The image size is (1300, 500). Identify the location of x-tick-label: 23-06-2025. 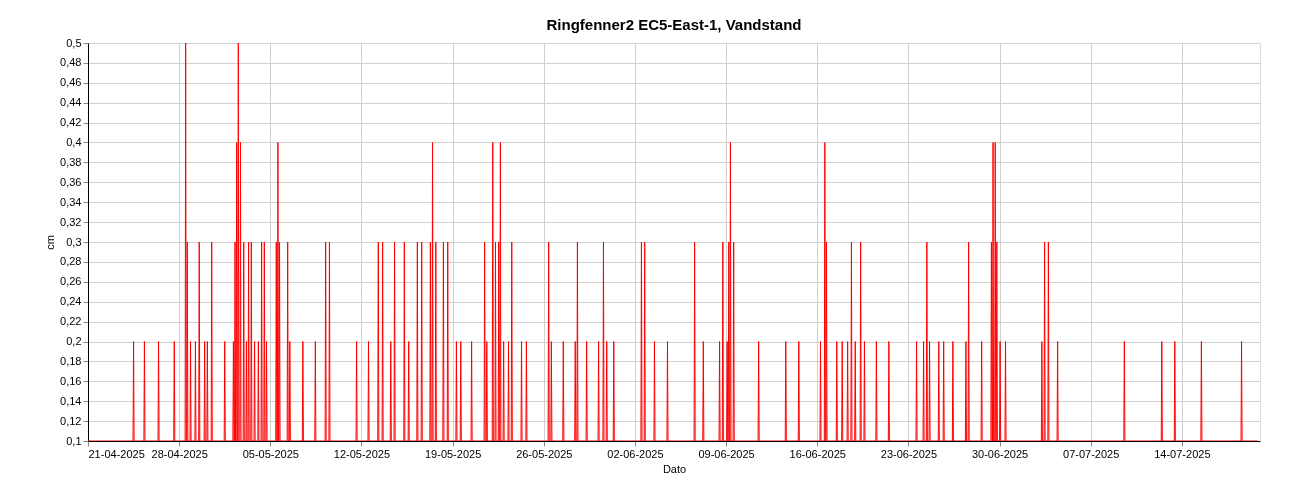
(909, 453).